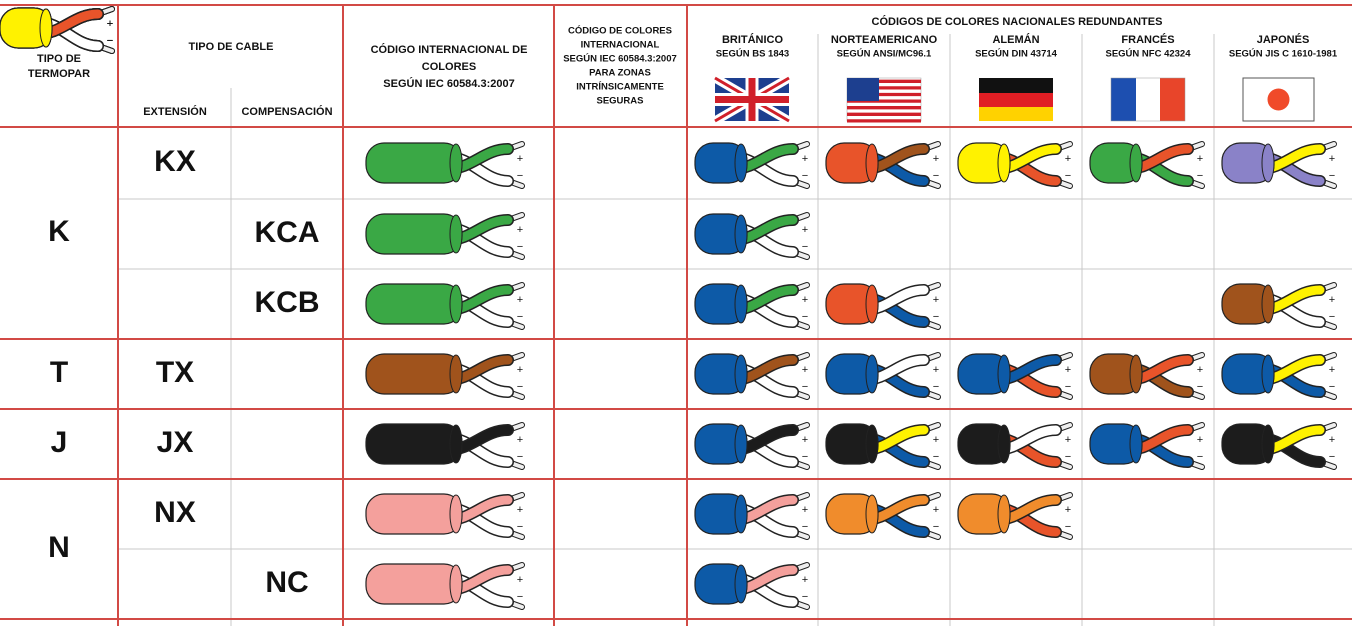 The width and height of the screenshot is (1352, 626). I want to click on header-label: PARA ZONAS, so click(620, 73).